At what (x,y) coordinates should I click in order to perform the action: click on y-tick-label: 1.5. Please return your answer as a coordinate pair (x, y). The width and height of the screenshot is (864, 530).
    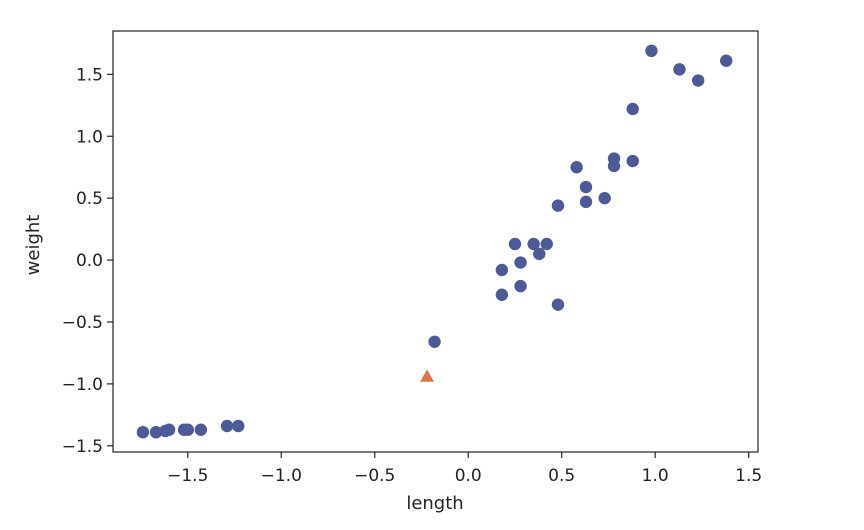
    Looking at the image, I should click on (89, 75).